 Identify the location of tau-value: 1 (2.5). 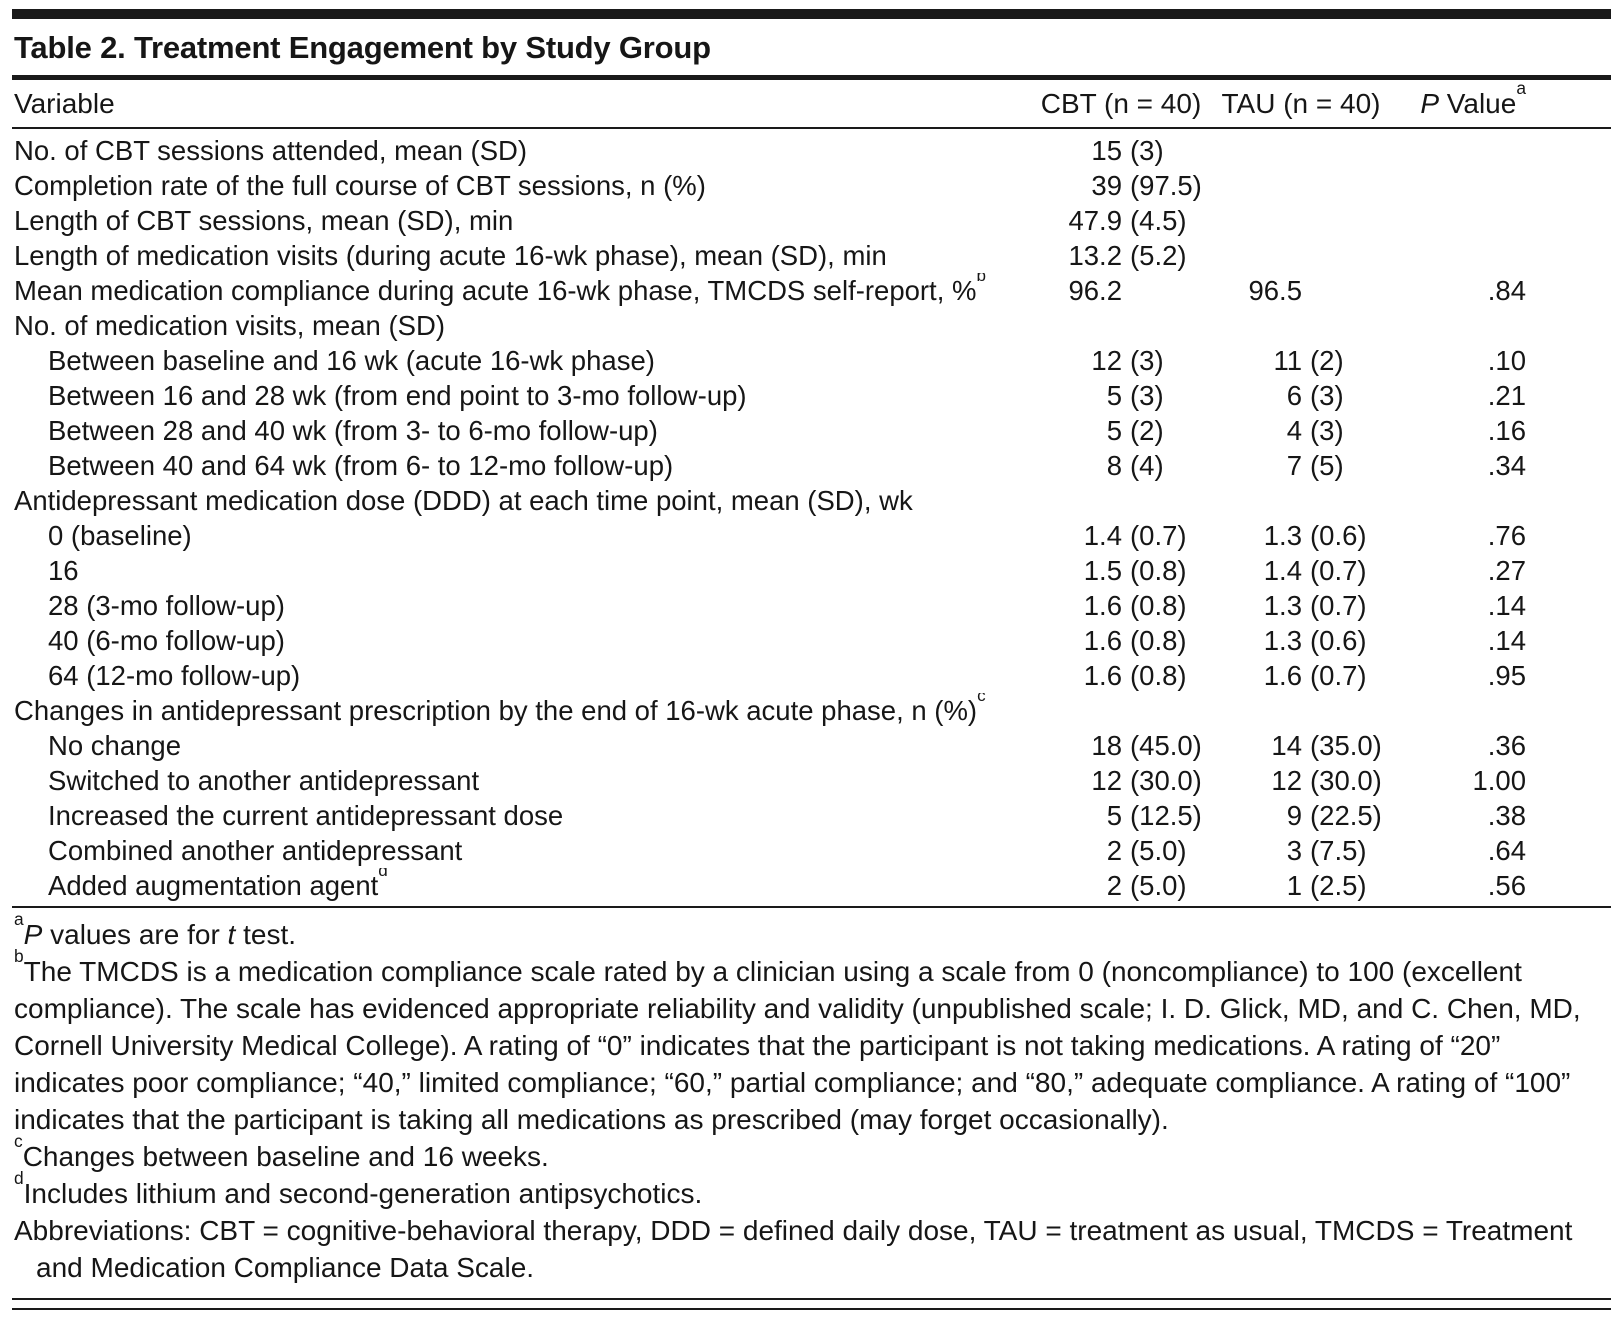
(1301, 885).